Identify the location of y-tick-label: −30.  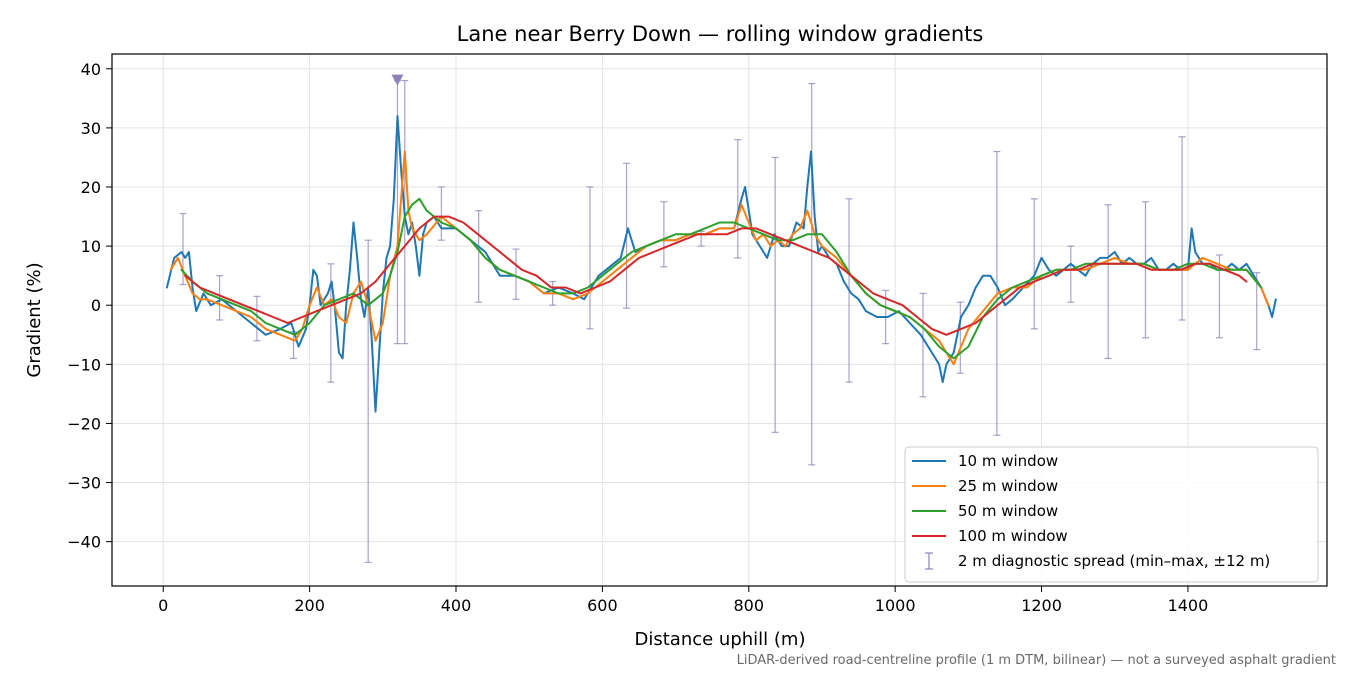
(84, 483).